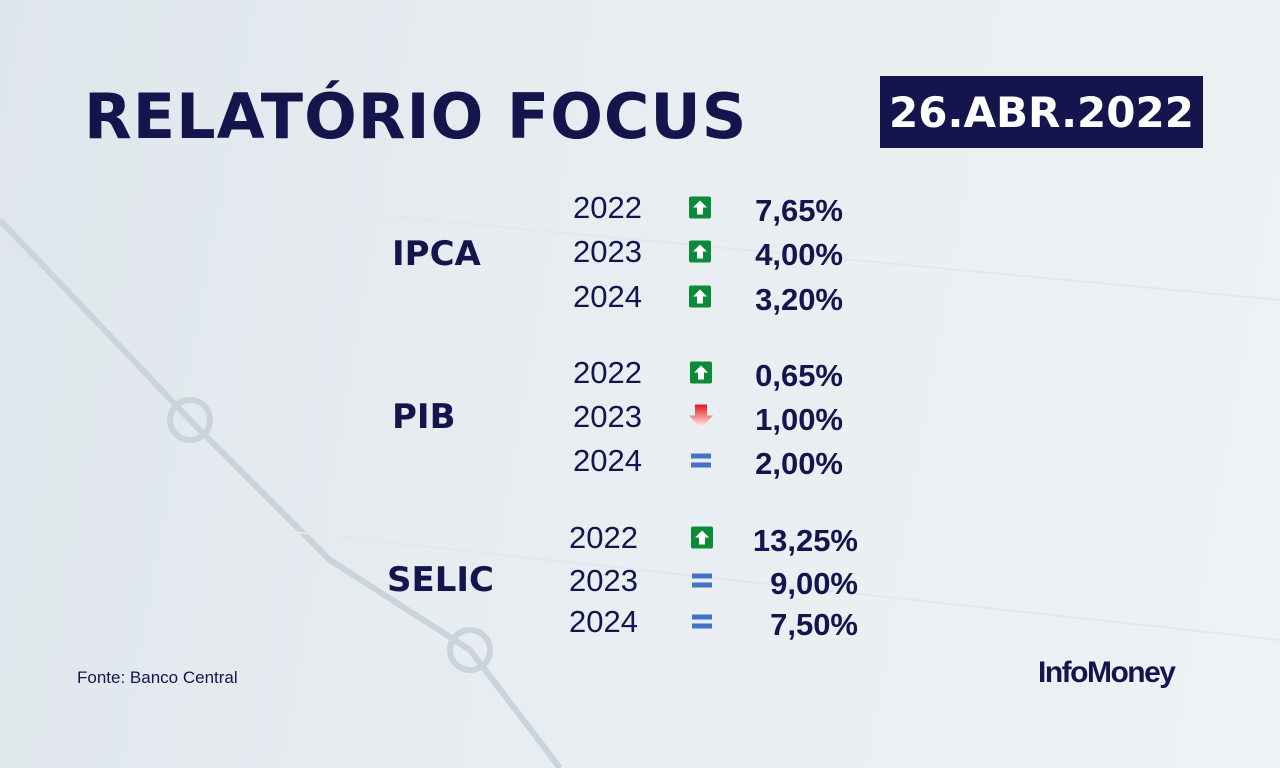  I want to click on forecast-value: 4,00%, so click(799, 254).